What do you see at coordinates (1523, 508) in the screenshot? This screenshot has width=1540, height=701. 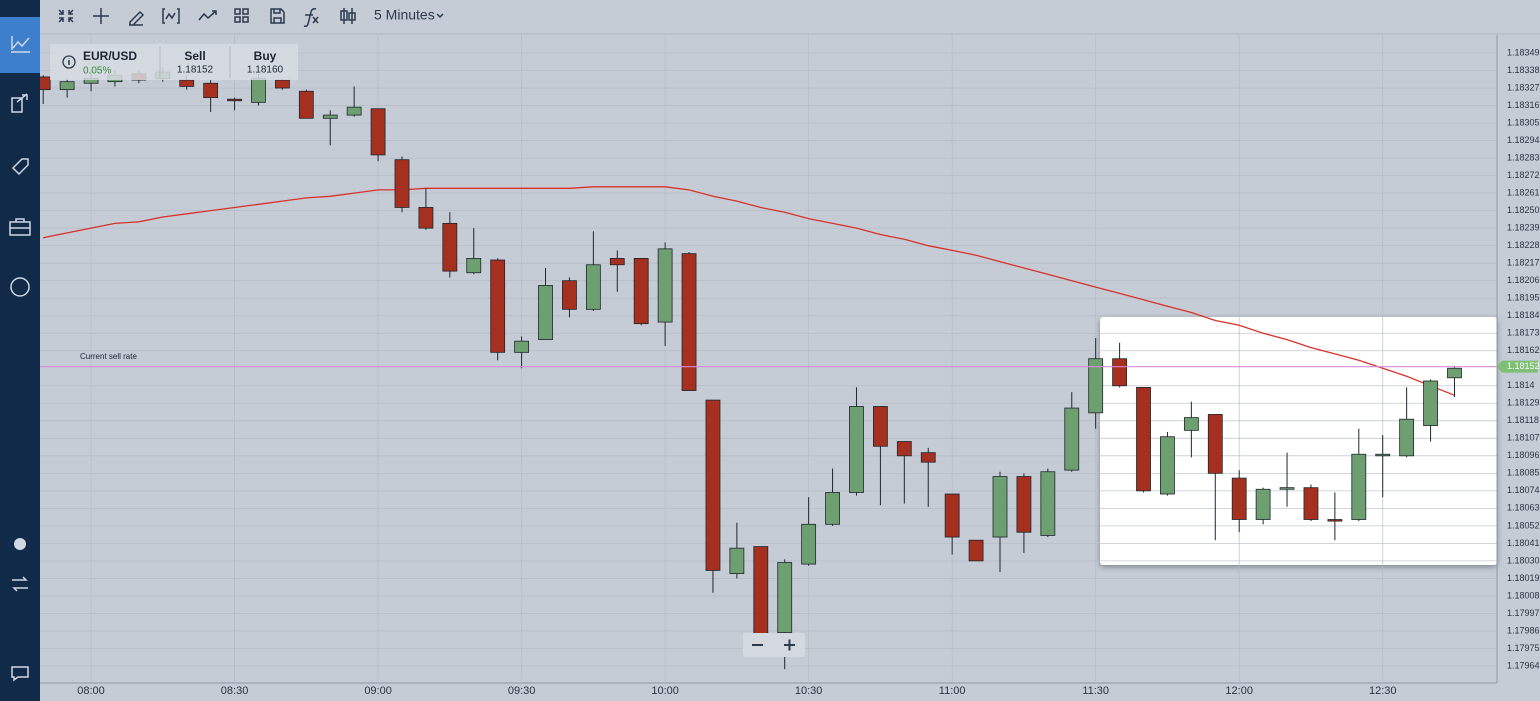 I see `y-tick-label: 1.18063` at bounding box center [1523, 508].